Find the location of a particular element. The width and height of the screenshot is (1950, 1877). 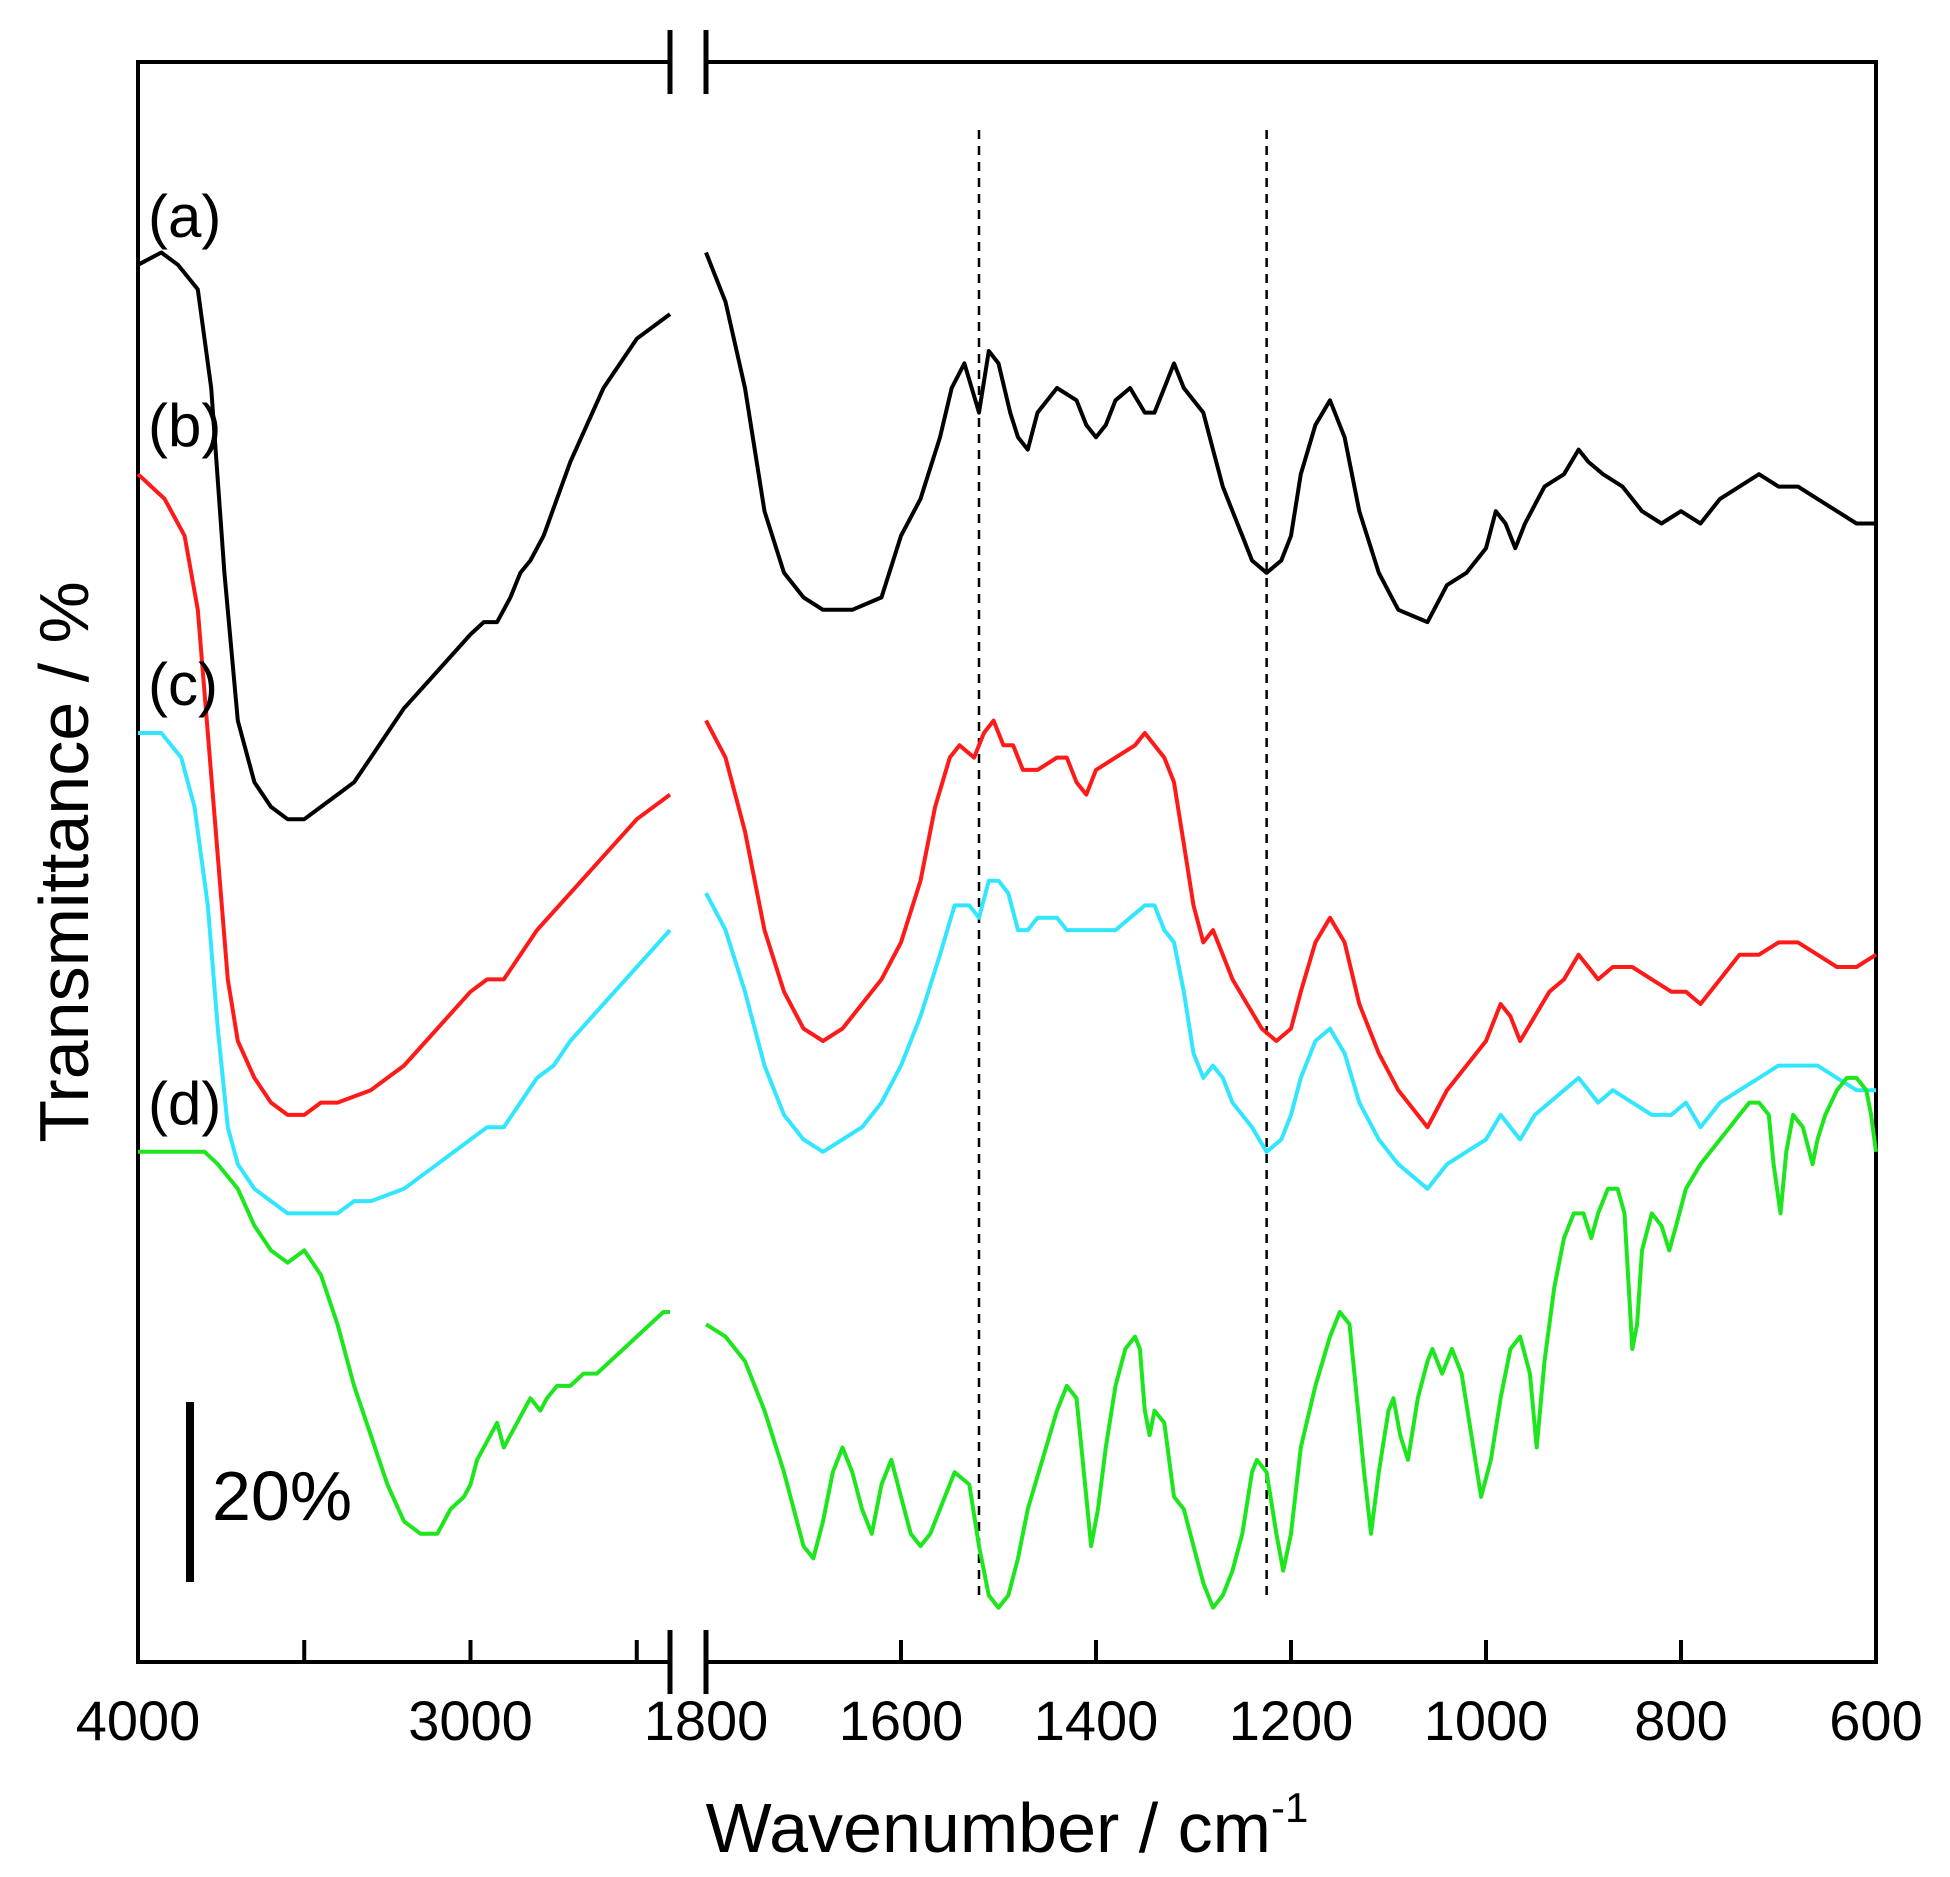

series-label-b: (b) is located at coordinates (184, 425).